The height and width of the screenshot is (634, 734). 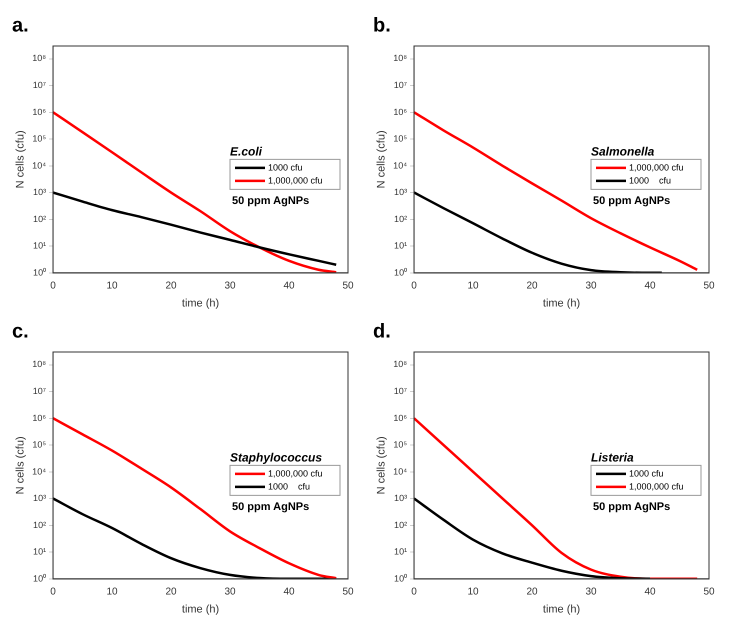 What do you see at coordinates (246, 151) in the screenshot?
I see `legend-title: E.coli` at bounding box center [246, 151].